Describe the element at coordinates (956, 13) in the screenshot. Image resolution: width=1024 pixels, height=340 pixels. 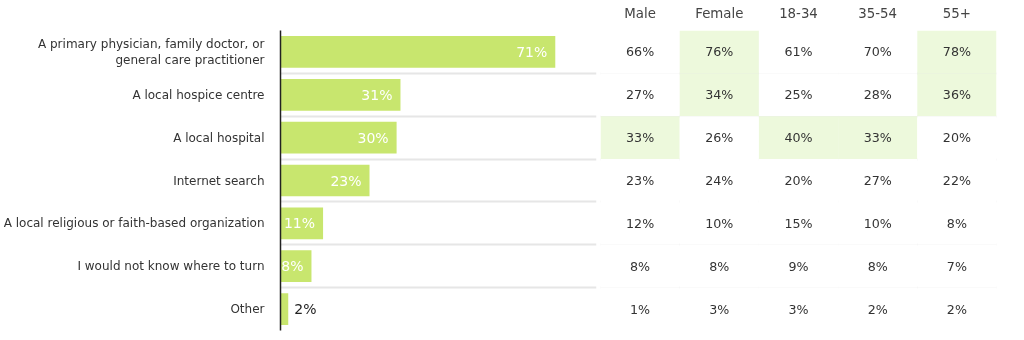
I see `x-tick-label: 55+` at that location.